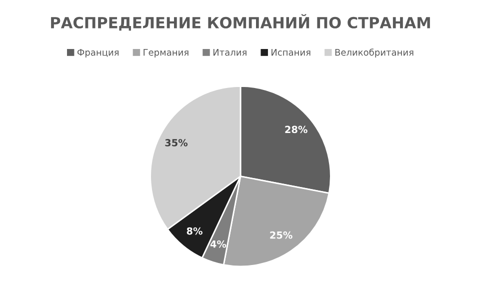  Describe the element at coordinates (240, 22) in the screenshot. I see `chart-title: РАСПРЕДЕЛЕНИЕ КОМПАНИЙ ПО СТРАНАМ` at that location.